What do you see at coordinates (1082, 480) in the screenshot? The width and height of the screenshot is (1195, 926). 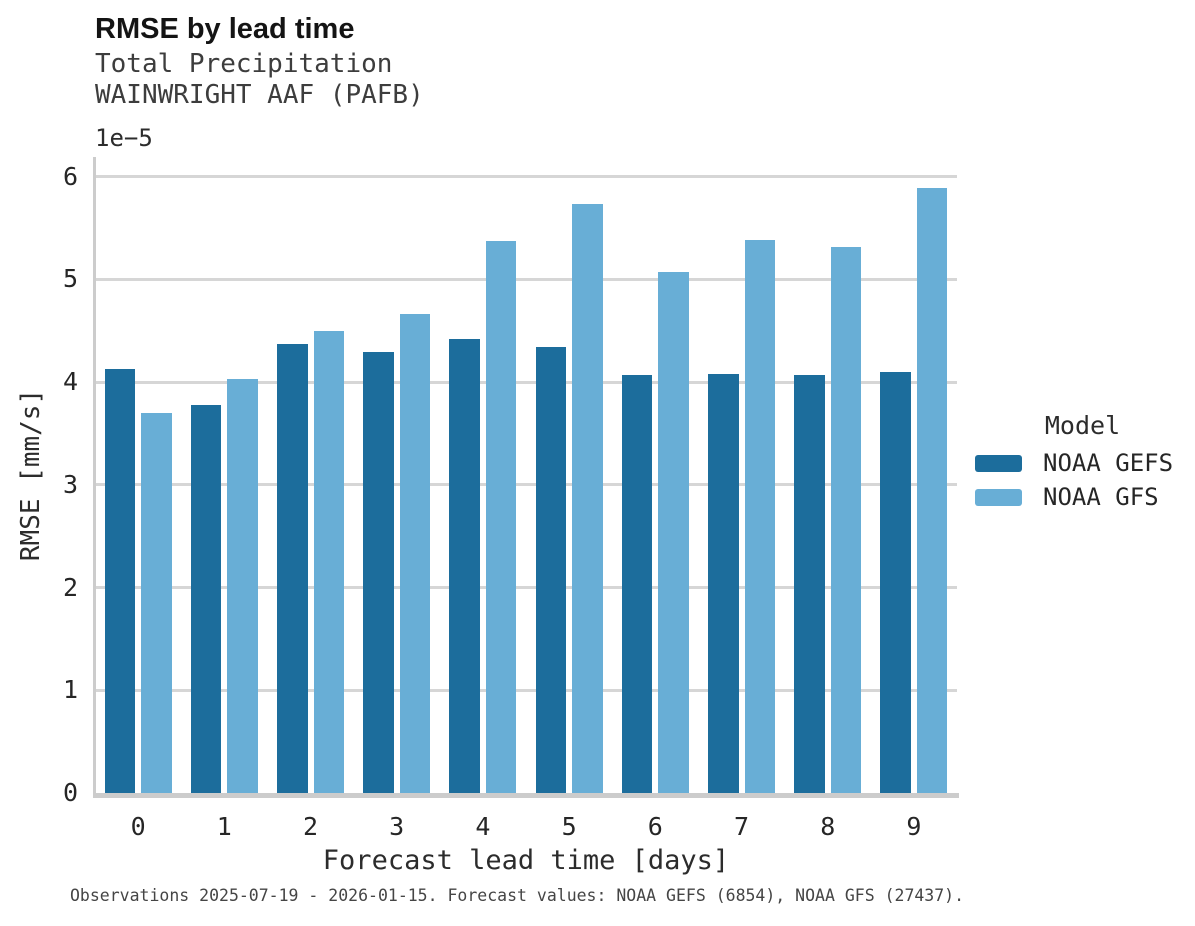 I see `legend-items: NOAA GEFS NOAA GFS` at bounding box center [1082, 480].